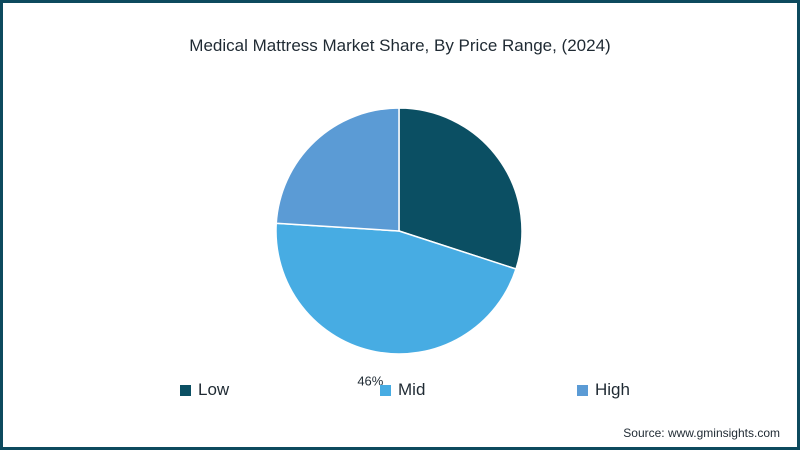 This screenshot has width=800, height=450. I want to click on legend-label-low: Low, so click(214, 389).